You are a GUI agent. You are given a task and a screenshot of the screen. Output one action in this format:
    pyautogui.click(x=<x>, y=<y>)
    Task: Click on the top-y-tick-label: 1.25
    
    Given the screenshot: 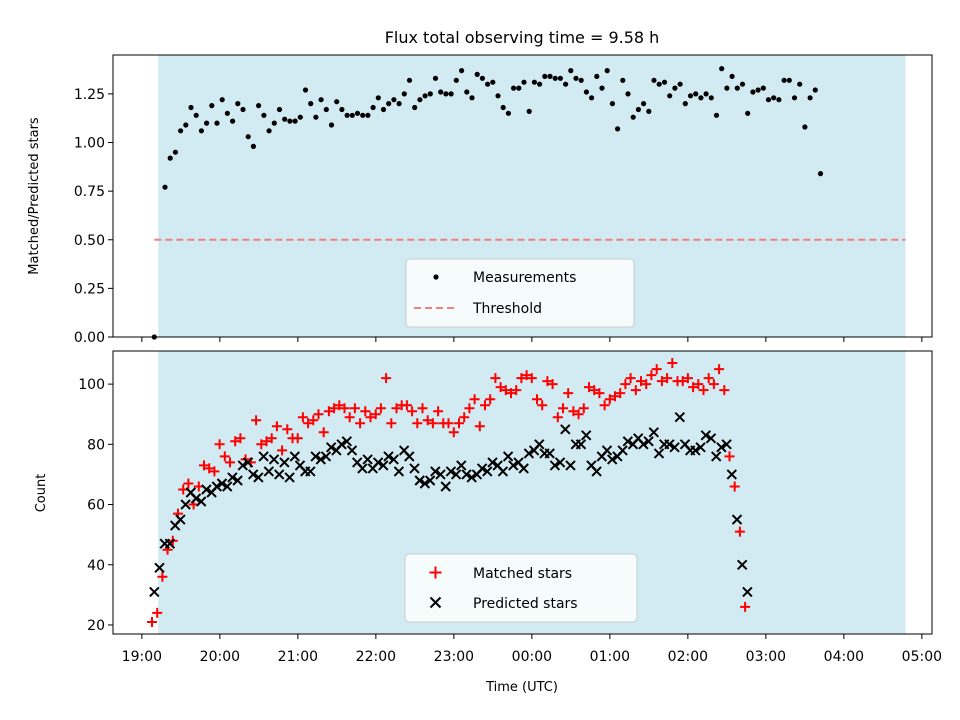 What is the action you would take?
    pyautogui.click(x=89, y=95)
    